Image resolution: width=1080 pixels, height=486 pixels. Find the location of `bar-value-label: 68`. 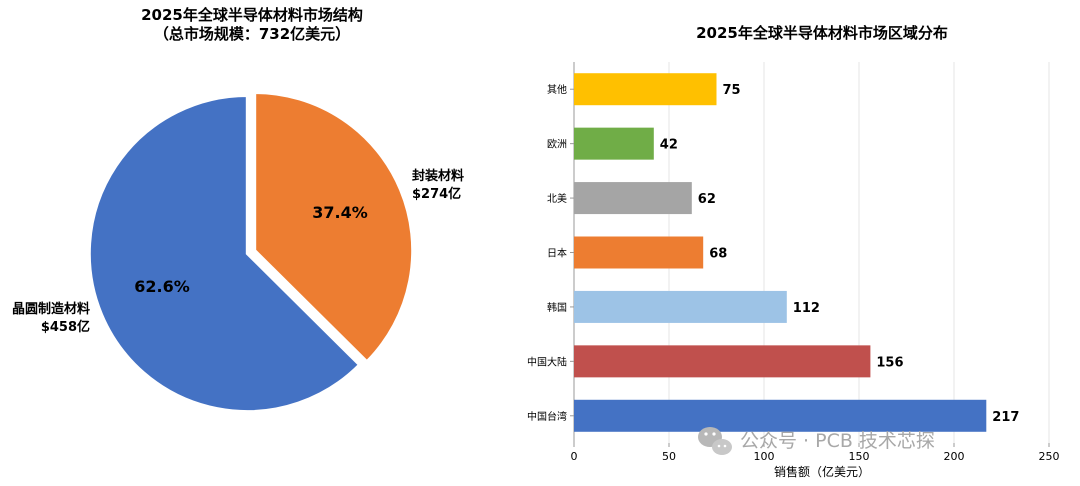

bar-value-label: 68 is located at coordinates (718, 254).